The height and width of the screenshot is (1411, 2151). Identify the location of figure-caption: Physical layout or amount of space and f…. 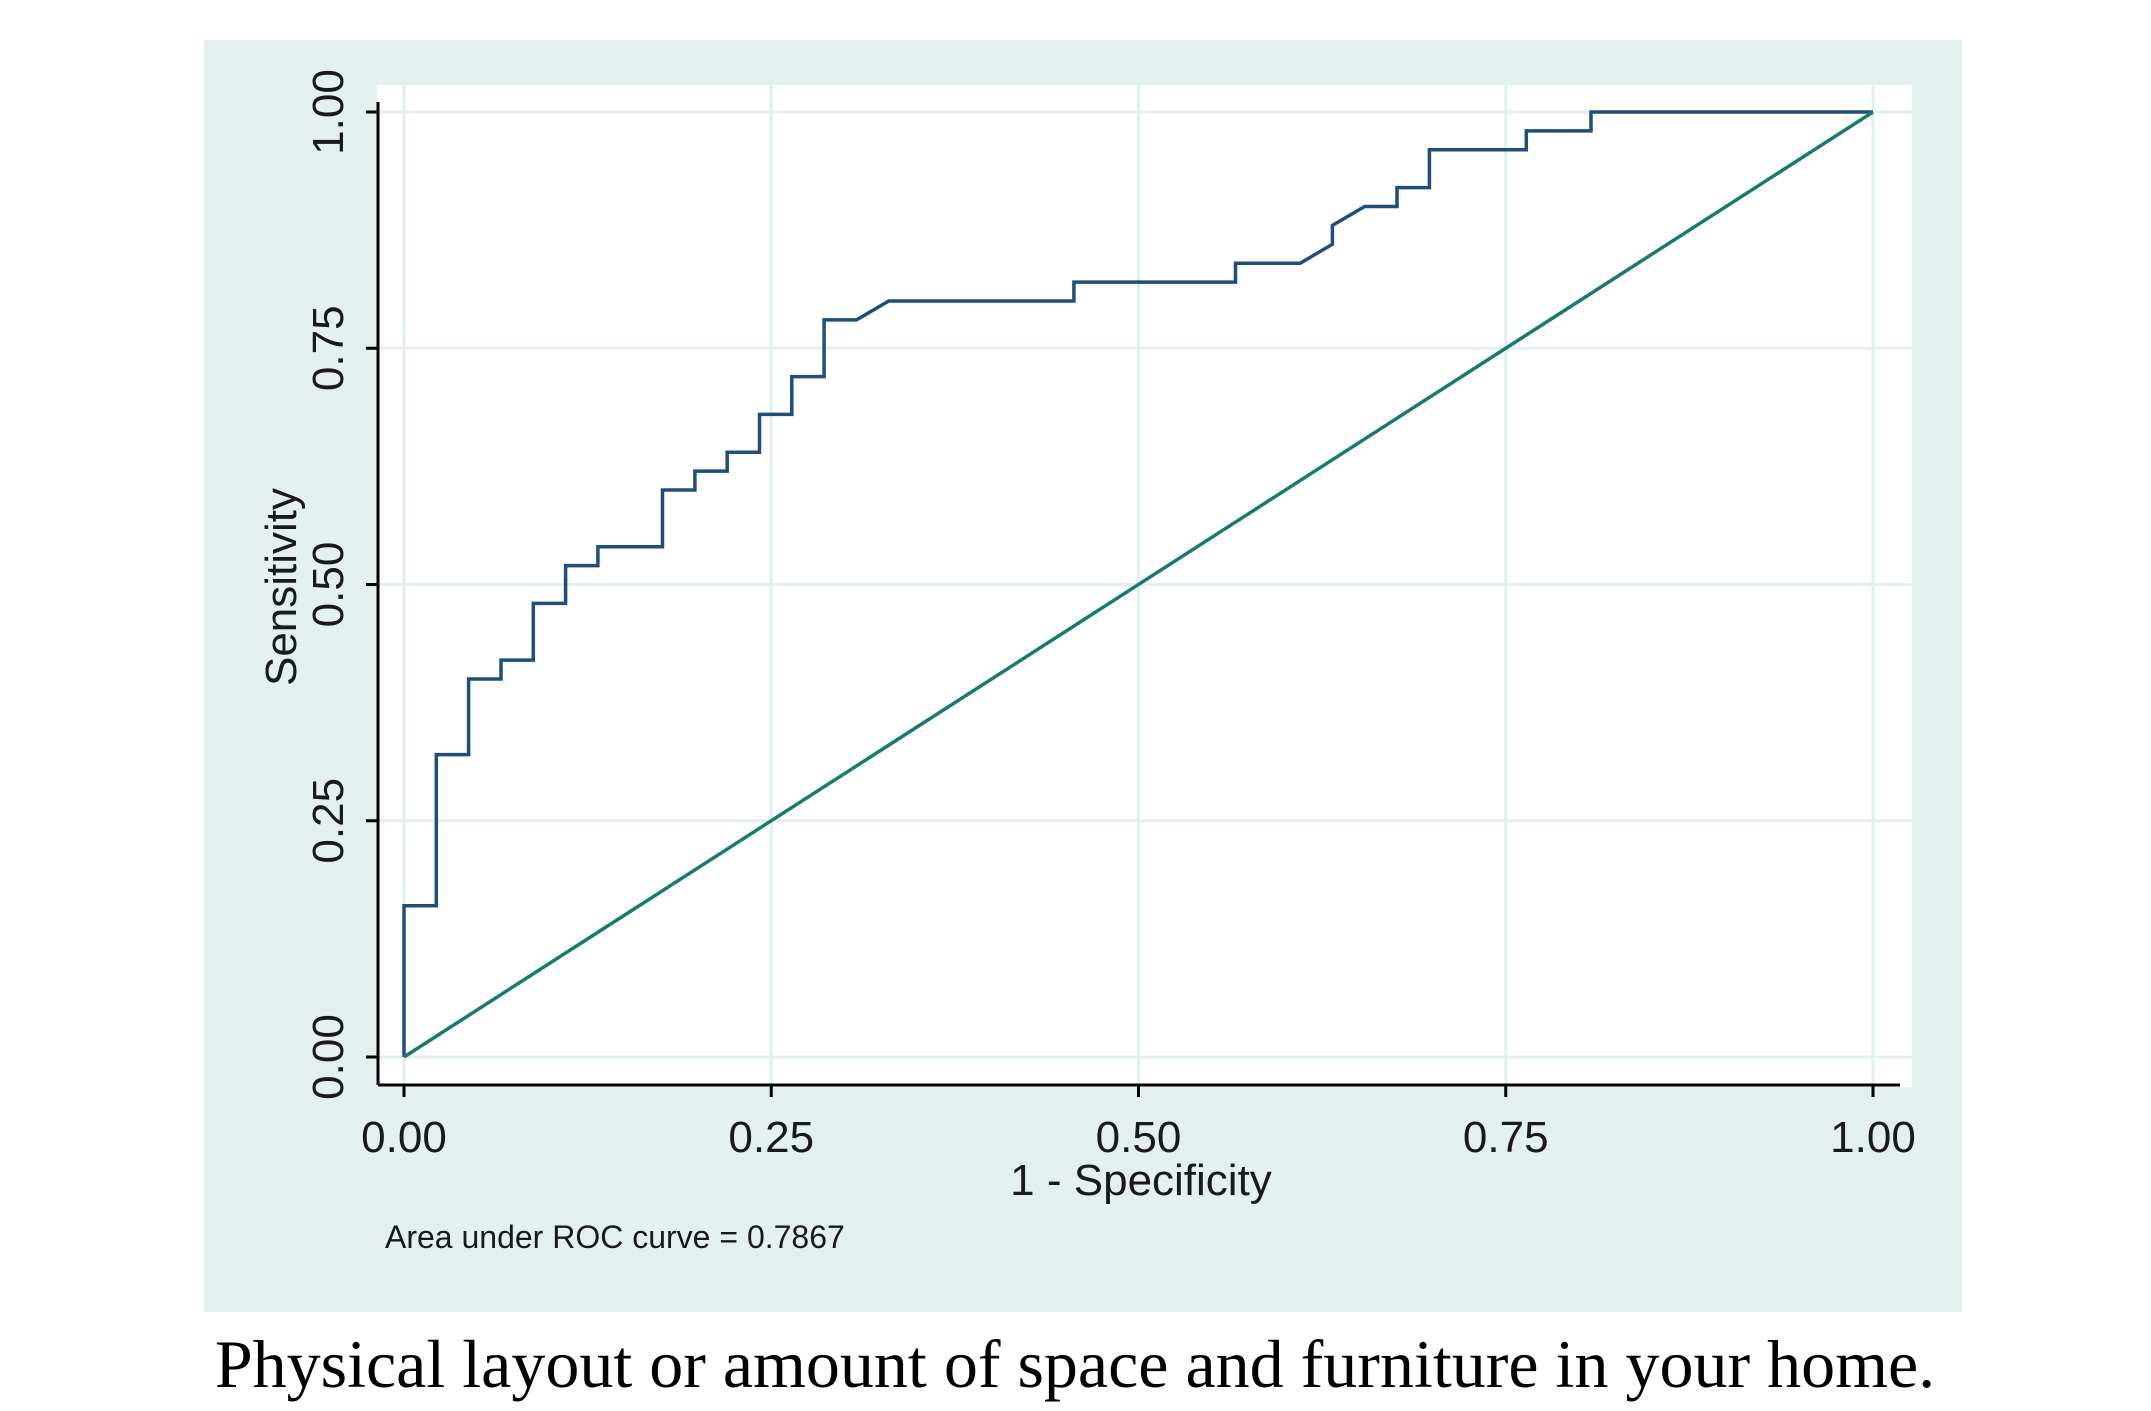
(1075, 1364).